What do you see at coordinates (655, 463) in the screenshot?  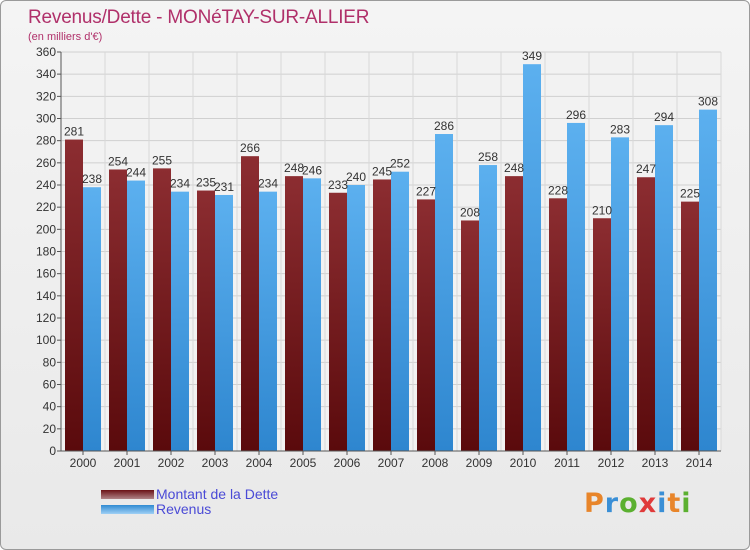 I see `x-tick-label: 2013` at bounding box center [655, 463].